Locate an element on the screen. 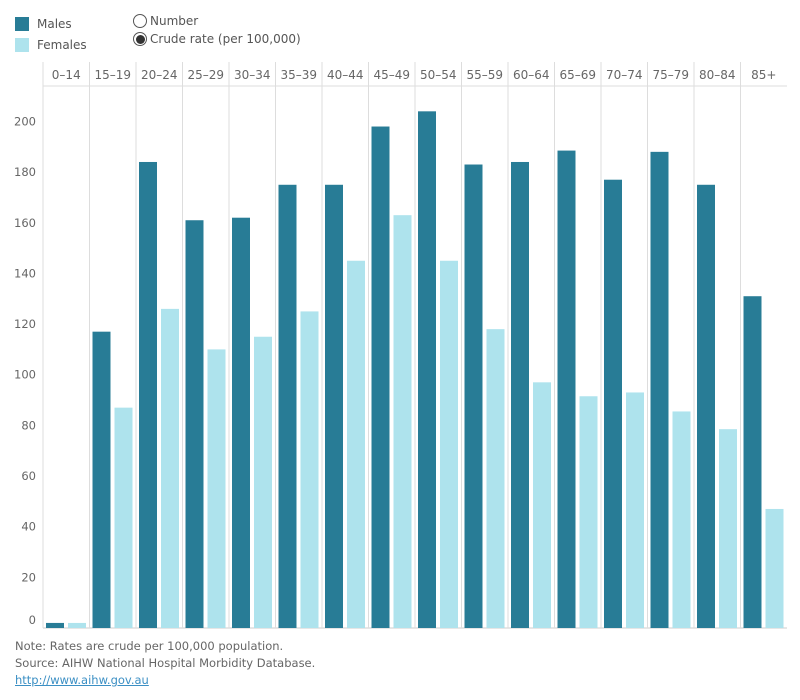 This screenshot has height=700, width=800. legend-label: Females is located at coordinates (62, 44).